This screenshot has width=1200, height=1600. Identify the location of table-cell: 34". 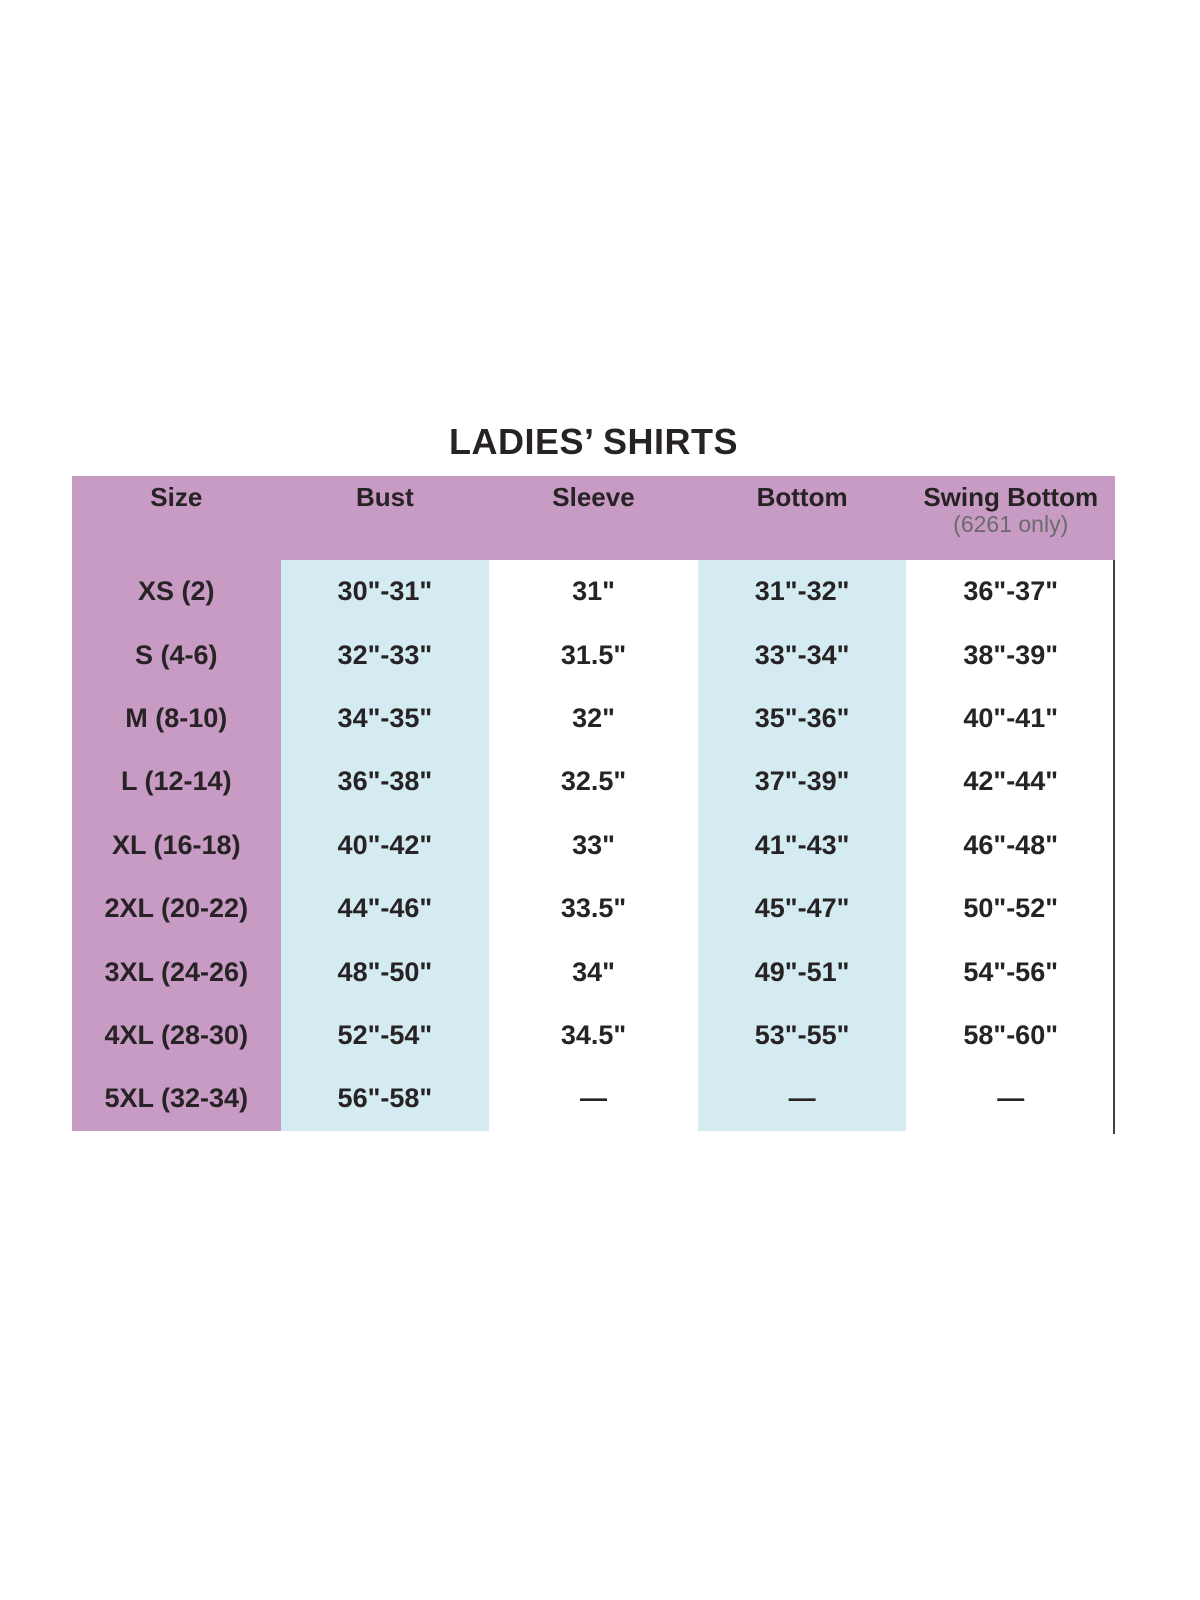
(593, 972).